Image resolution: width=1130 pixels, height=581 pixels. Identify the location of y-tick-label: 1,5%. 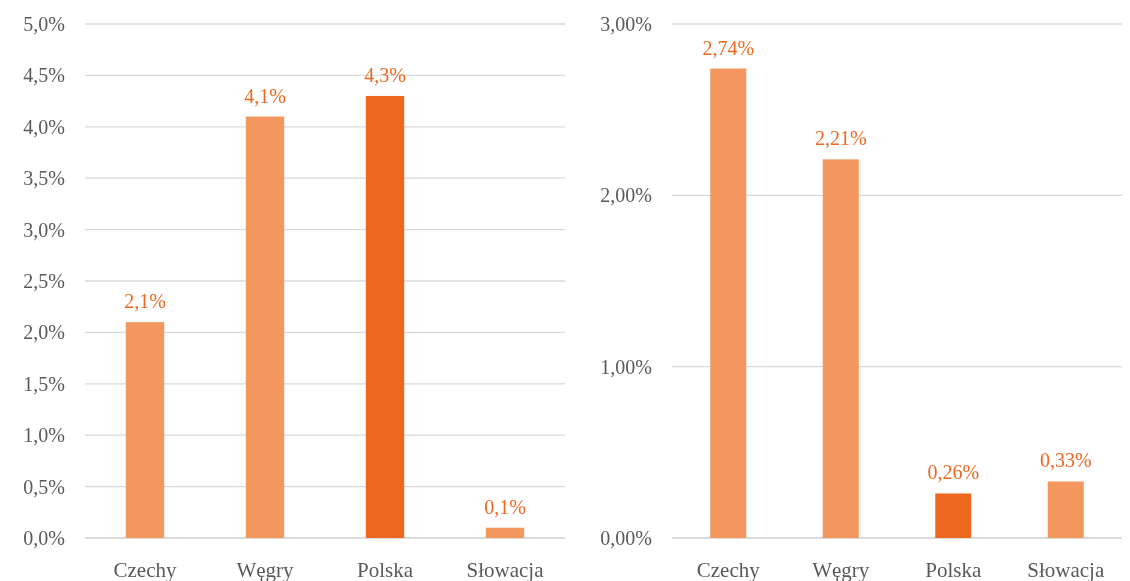
(44, 383).